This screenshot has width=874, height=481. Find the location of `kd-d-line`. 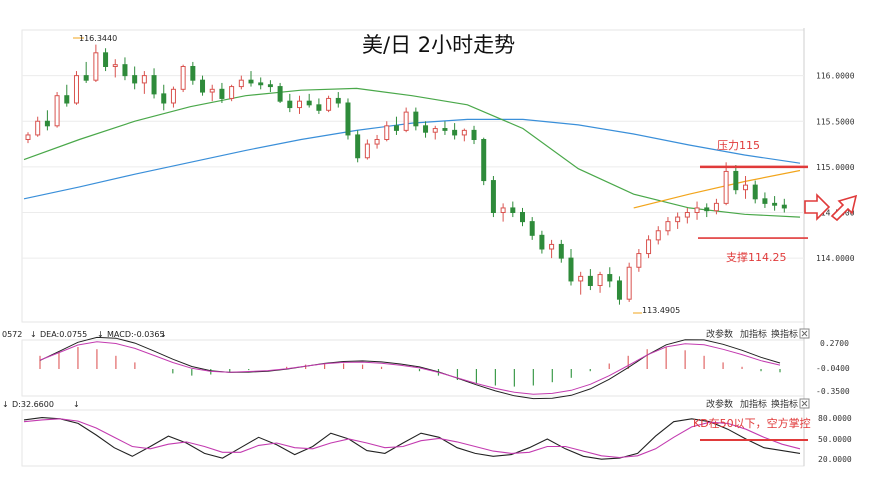

kd-d-line is located at coordinates (412, 438).